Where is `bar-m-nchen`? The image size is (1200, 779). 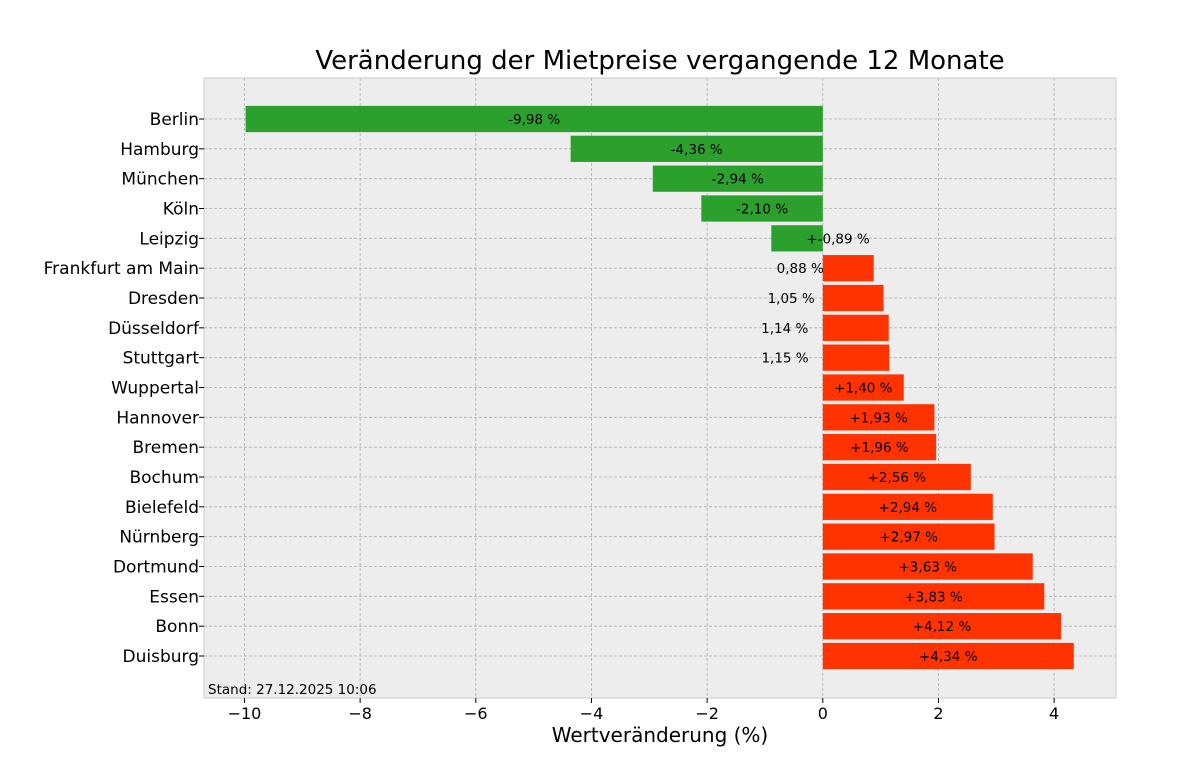
bar-m-nchen is located at coordinates (737, 178).